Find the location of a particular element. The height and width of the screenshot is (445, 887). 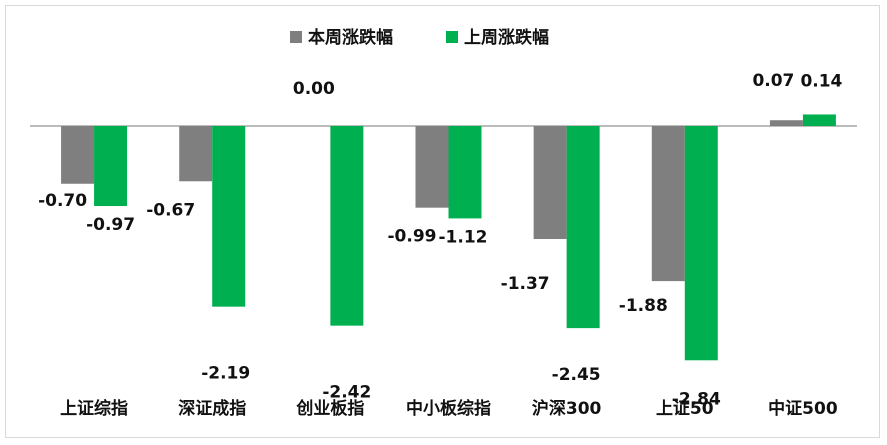

category-label-6: 中证500 is located at coordinates (803, 408).